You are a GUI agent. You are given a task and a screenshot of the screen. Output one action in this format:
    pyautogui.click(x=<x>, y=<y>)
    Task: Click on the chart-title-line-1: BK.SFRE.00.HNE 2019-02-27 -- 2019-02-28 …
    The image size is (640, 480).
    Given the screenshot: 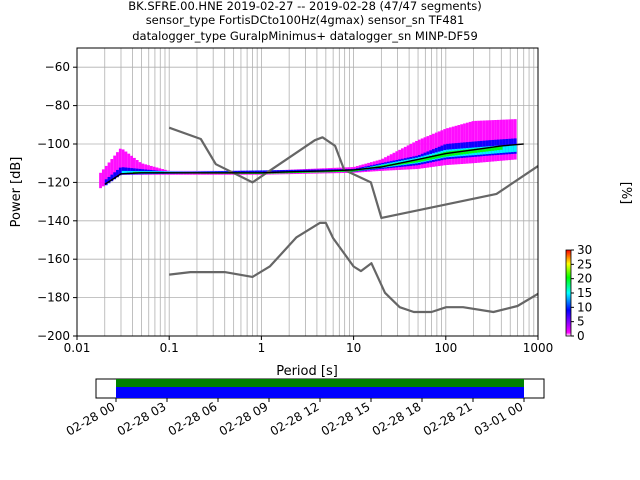 What is the action you would take?
    pyautogui.click(x=305, y=6)
    